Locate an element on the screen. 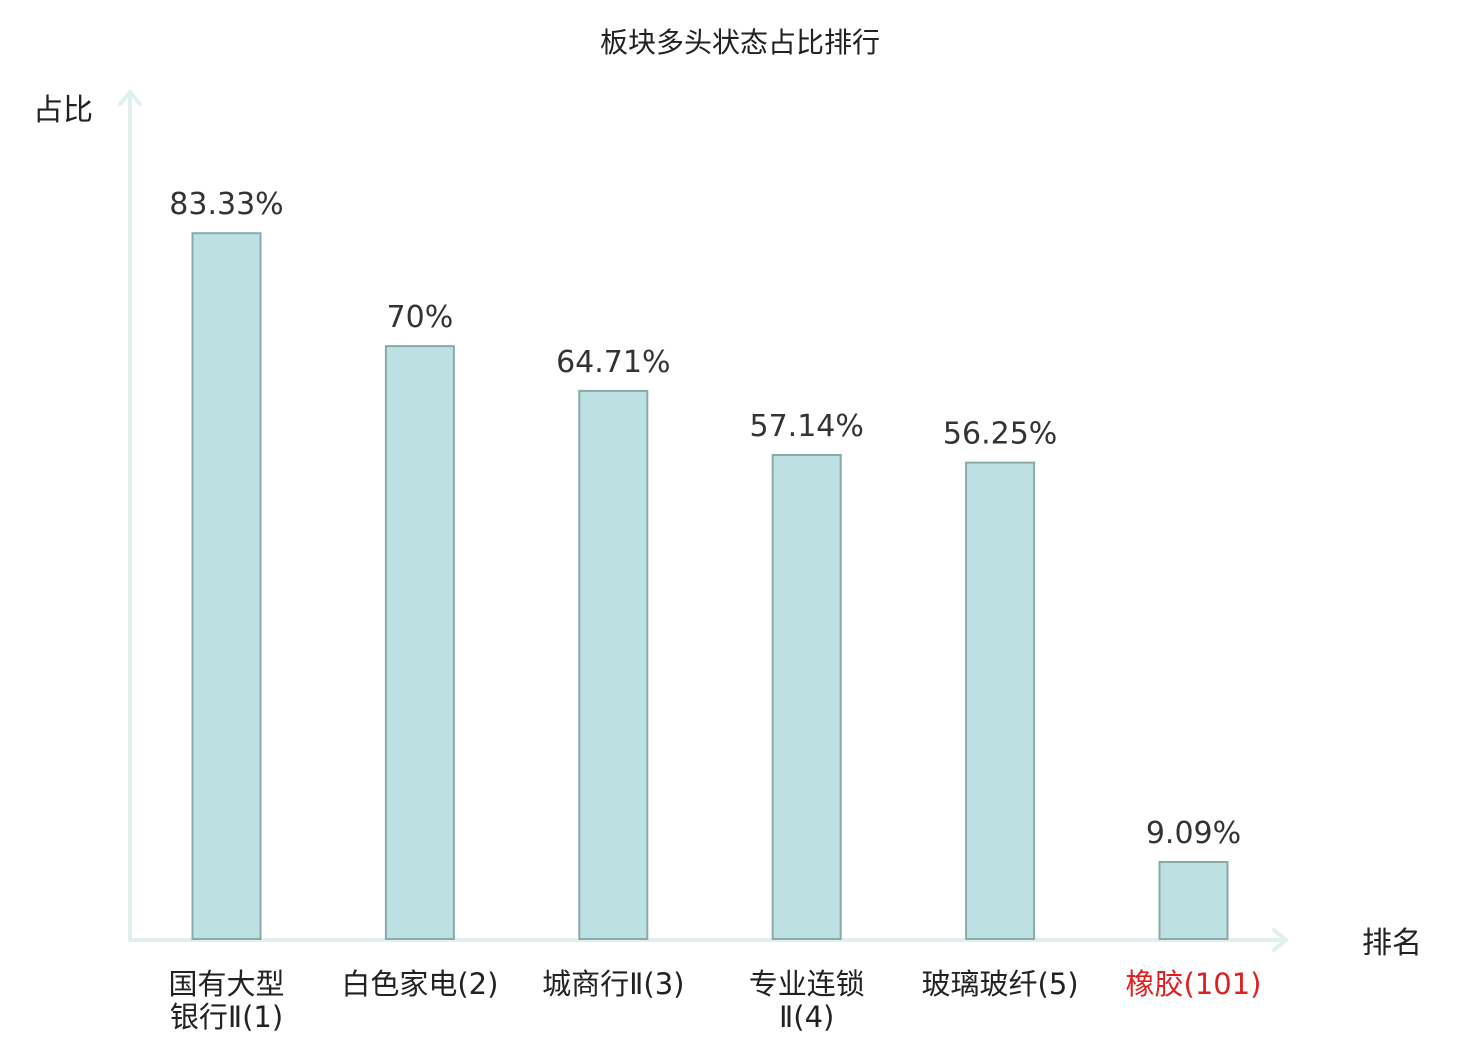  value-label: 56.25% is located at coordinates (1000, 434).